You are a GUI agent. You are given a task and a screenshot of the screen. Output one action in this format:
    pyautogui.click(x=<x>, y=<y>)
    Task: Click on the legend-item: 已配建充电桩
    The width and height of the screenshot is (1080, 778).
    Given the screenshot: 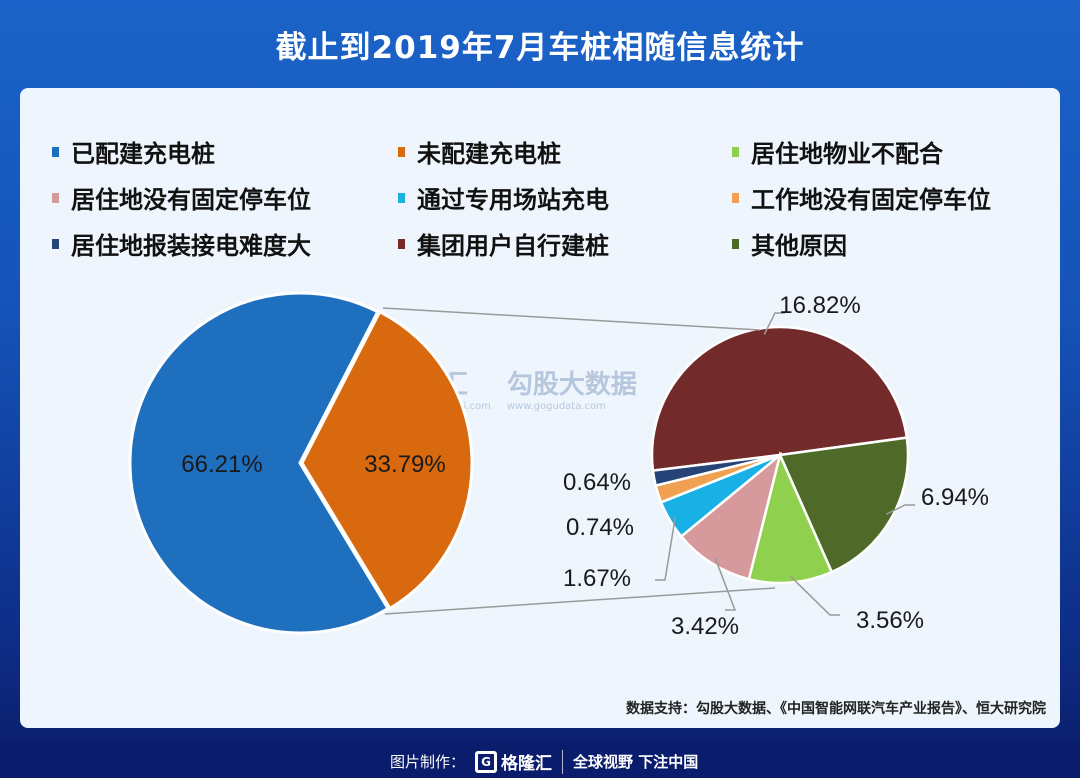 What is the action you would take?
    pyautogui.click(x=133, y=151)
    